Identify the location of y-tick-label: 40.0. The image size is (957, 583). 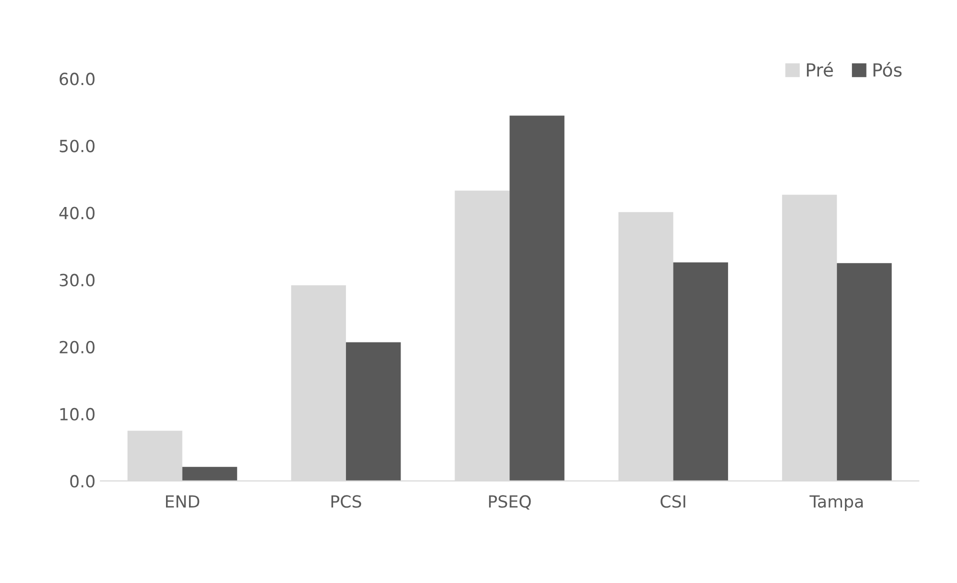
(77, 213).